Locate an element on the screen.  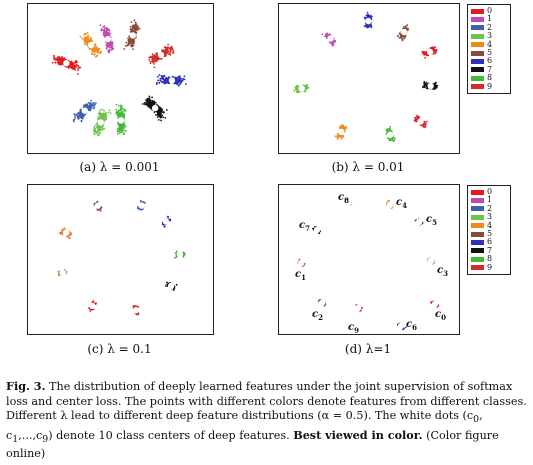
legend-entry: 1 is located at coordinates (489, 19).